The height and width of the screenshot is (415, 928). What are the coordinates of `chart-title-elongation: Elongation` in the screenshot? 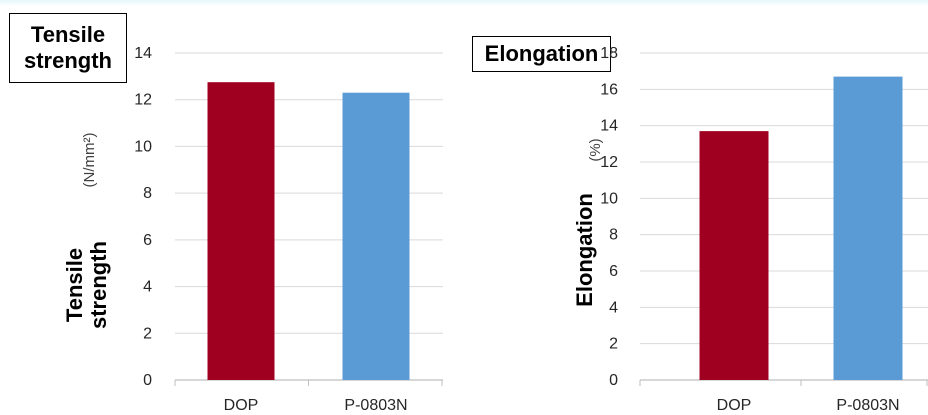 It's located at (541, 54).